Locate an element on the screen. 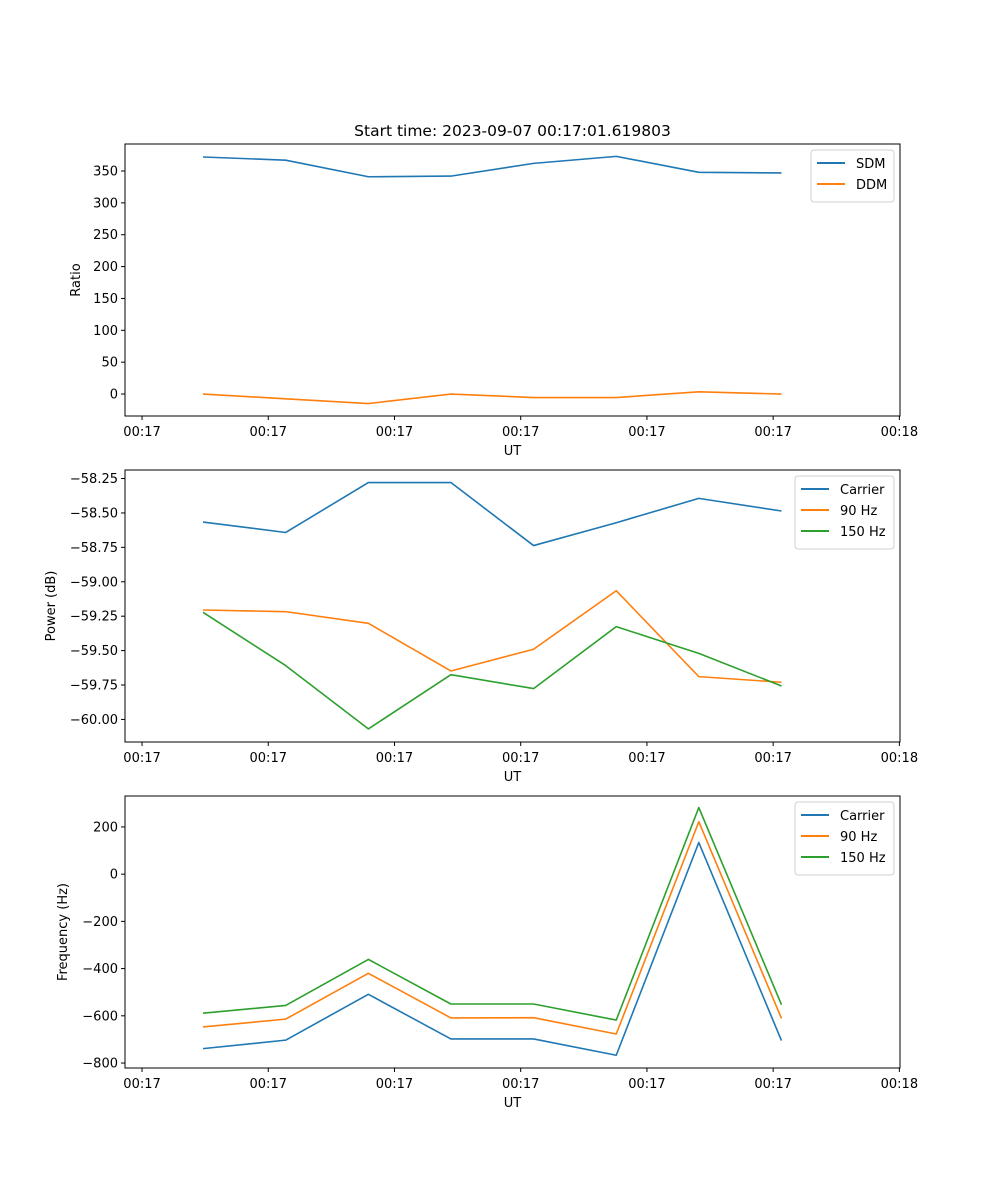 This screenshot has height=1200, width=1000. y-tick-label: −58.25 is located at coordinates (94, 479).